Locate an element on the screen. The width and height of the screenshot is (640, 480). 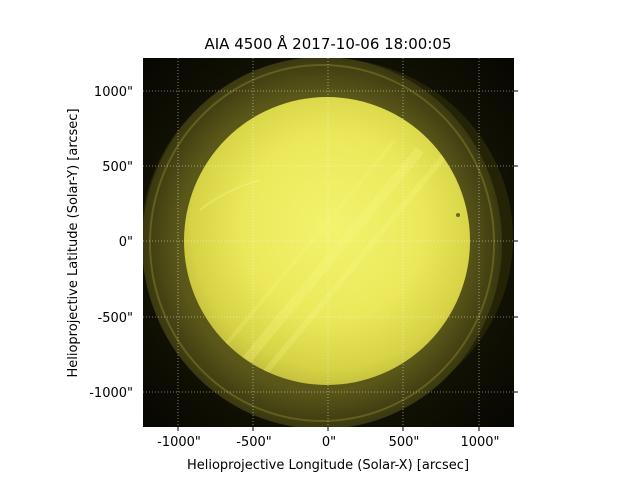
sunspot is located at coordinates (458, 215).